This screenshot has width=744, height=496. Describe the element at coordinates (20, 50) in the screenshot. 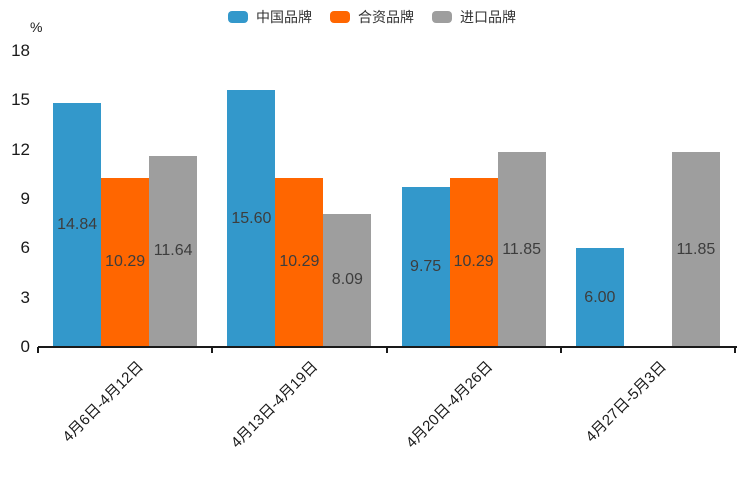

I see `y-axis-tick-label: 18` at that location.